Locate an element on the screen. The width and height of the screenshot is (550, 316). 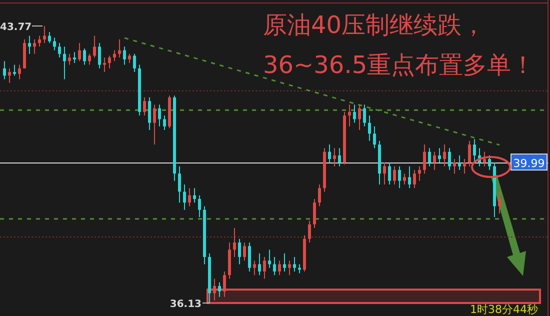
text: 36~36.5重点布置多单！ is located at coordinates (399, 65).